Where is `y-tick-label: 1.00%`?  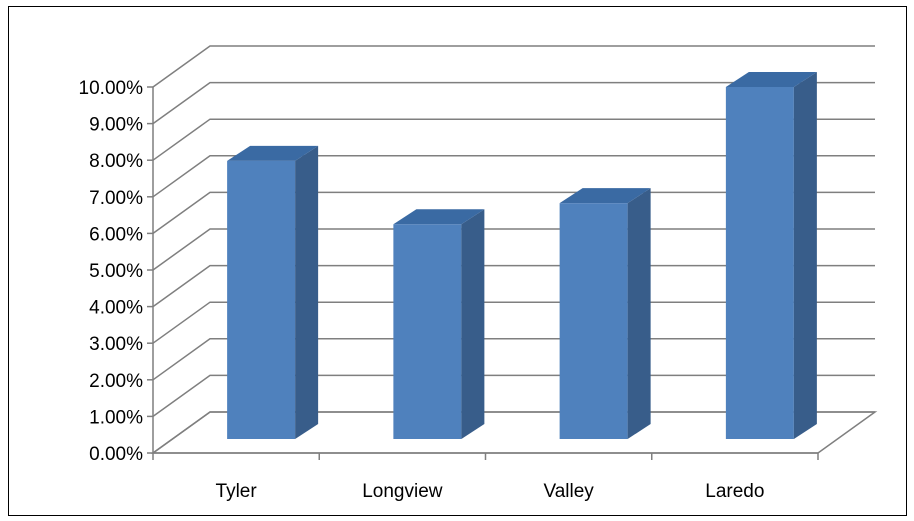
y-tick-label: 1.00% is located at coordinates (116, 417).